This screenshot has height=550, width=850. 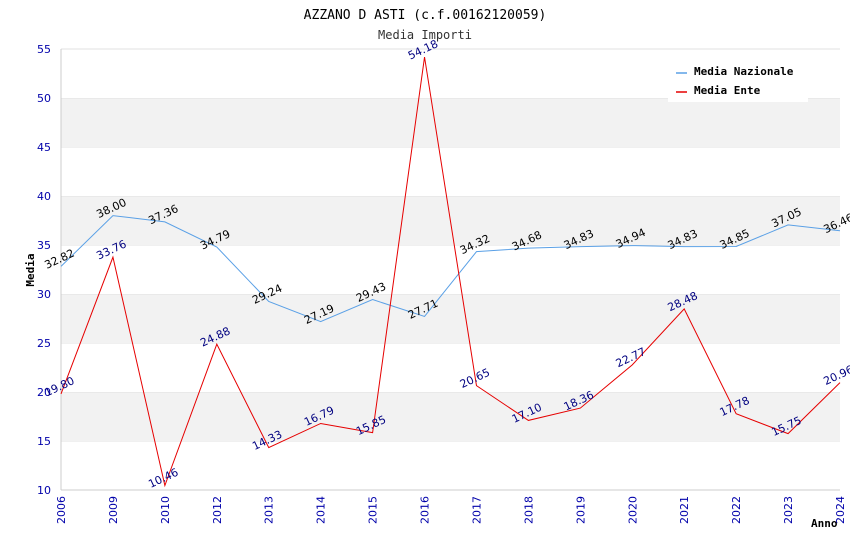 I want to click on legend-label-ente: Media Ente, so click(x=727, y=90).